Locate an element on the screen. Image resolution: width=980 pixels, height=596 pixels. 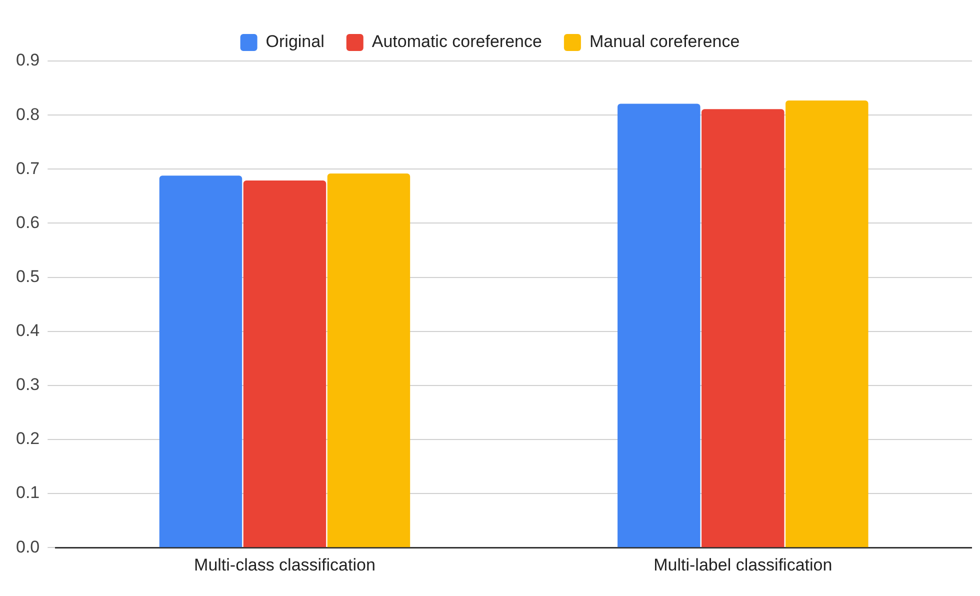
y-tick-label: 0.2 is located at coordinates (28, 438).